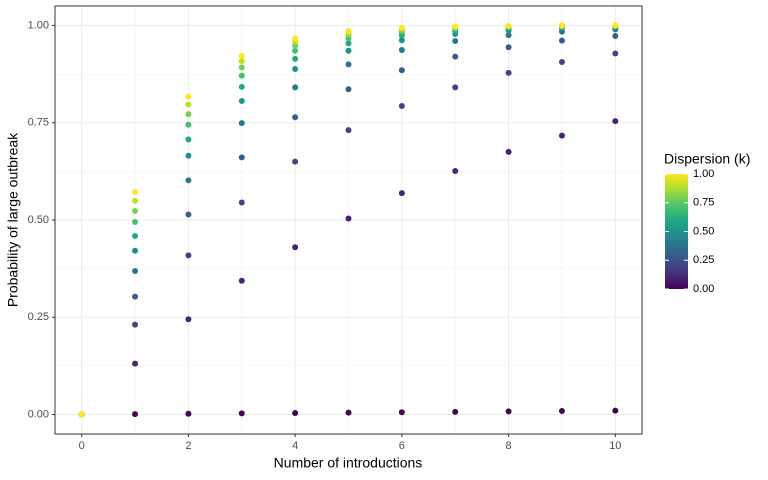 This screenshot has height=480, width=768. I want to click on x-axis-title: Number of introductions, so click(348, 463).